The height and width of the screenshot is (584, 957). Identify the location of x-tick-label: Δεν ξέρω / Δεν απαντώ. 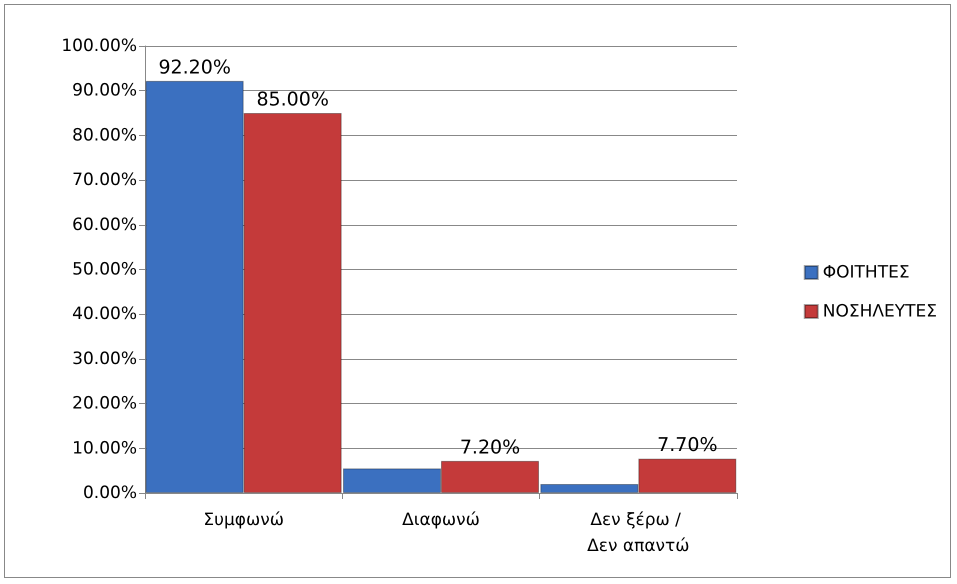
(638, 533).